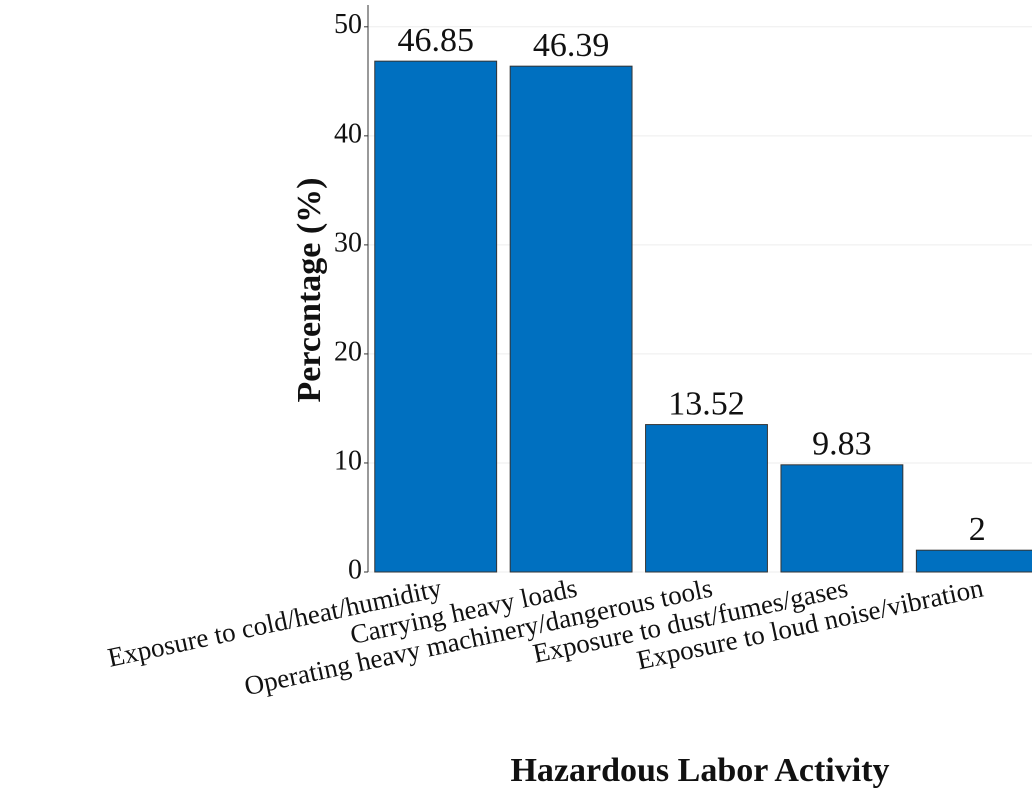  I want to click on value-label: 13.52, so click(706, 403).